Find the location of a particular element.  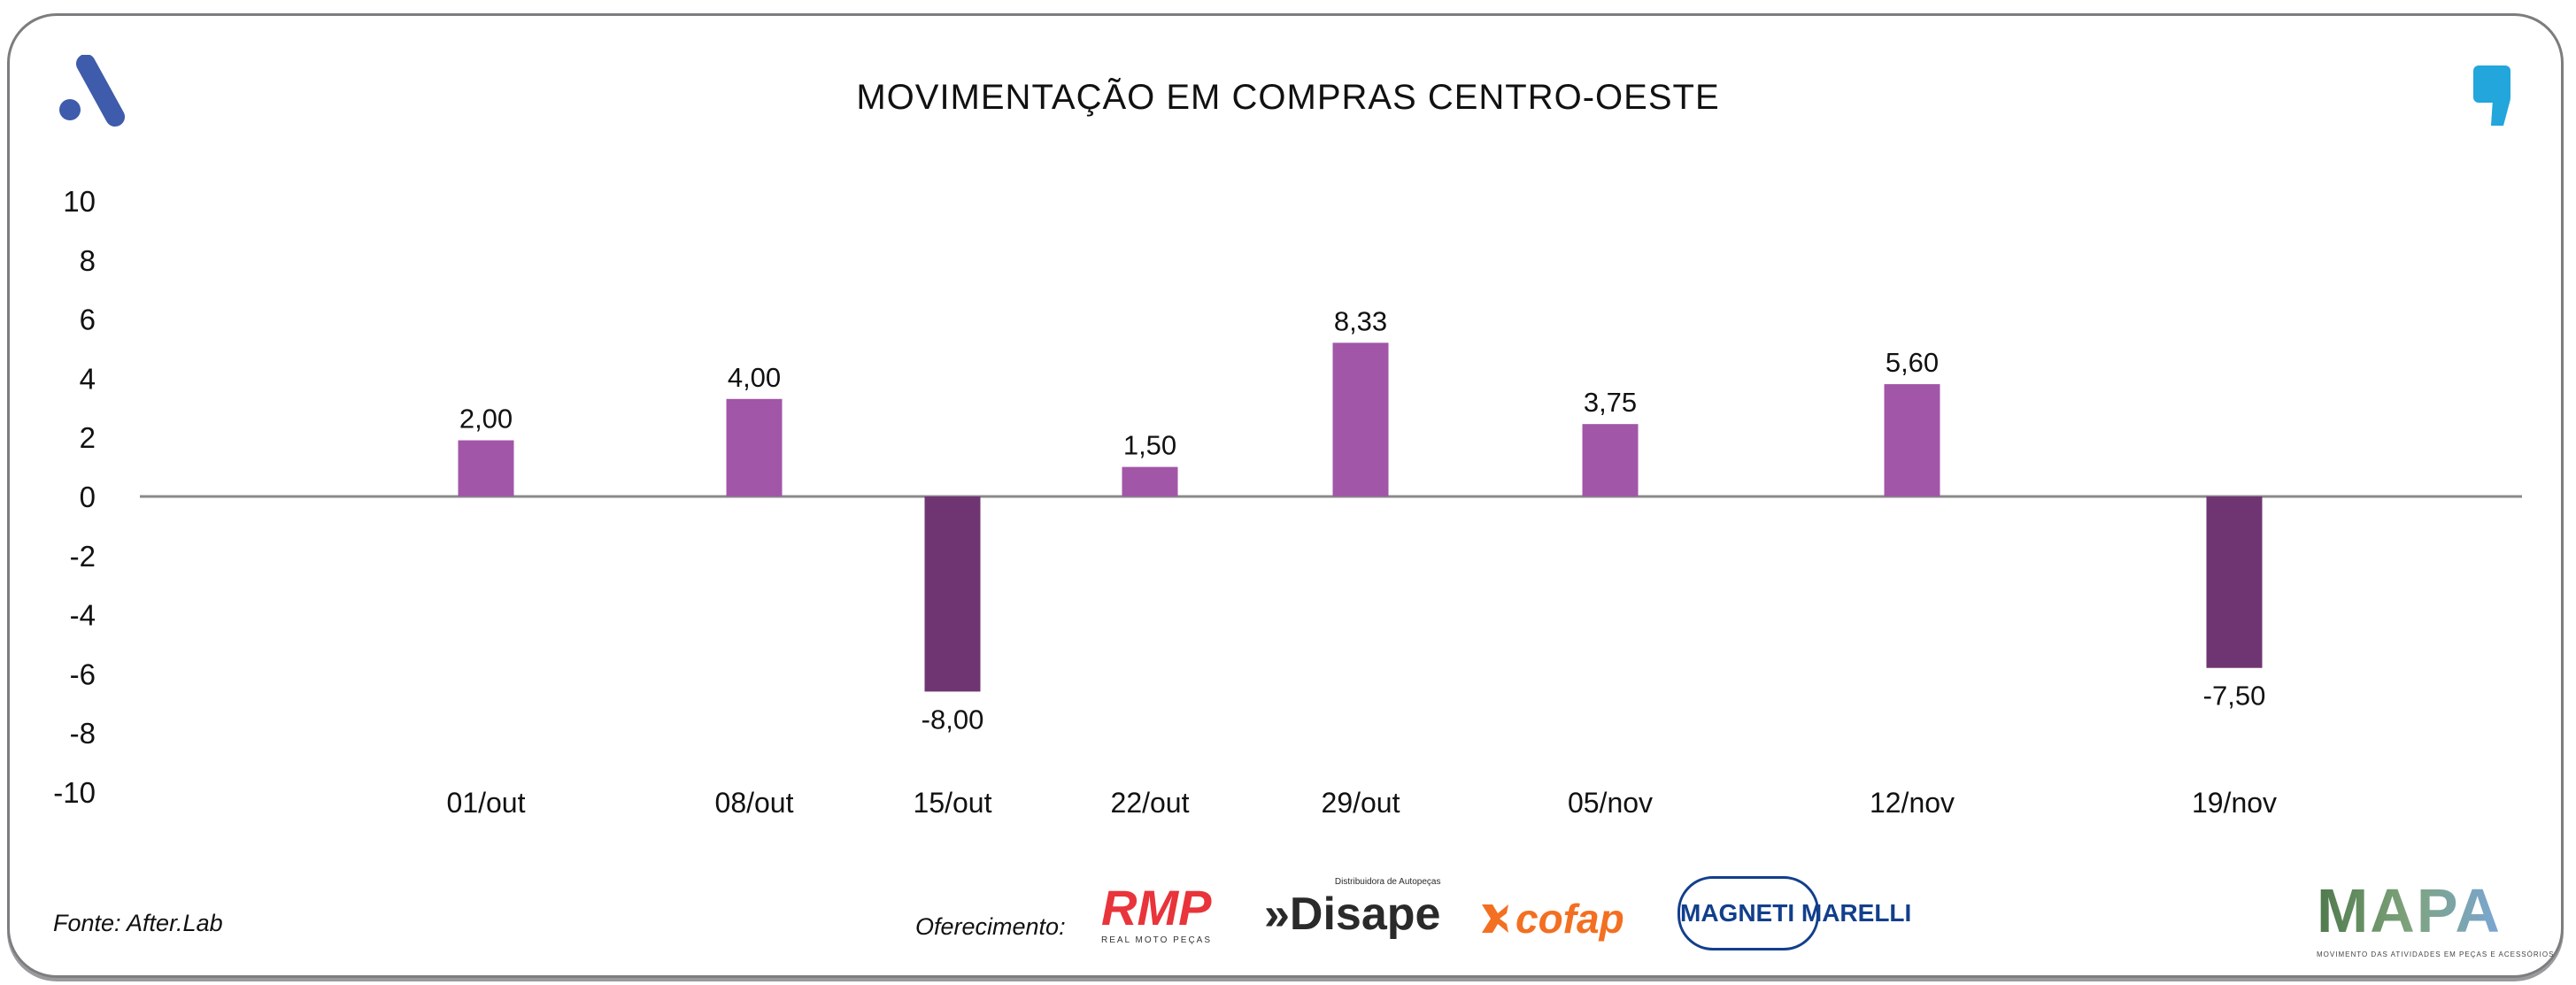

x-tick-label: 29/out is located at coordinates (1361, 803).